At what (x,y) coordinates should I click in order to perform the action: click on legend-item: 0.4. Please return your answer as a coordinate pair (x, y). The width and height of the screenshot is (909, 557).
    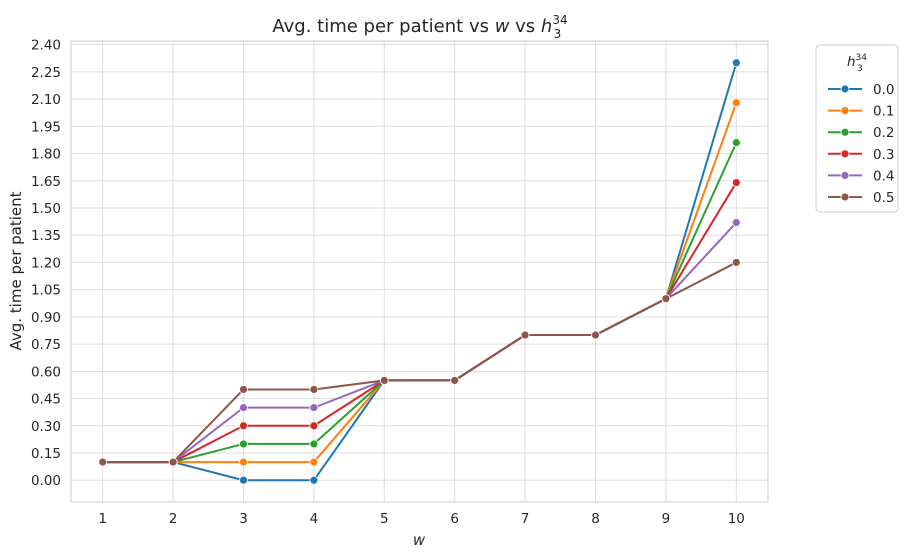
    Looking at the image, I should click on (861, 176).